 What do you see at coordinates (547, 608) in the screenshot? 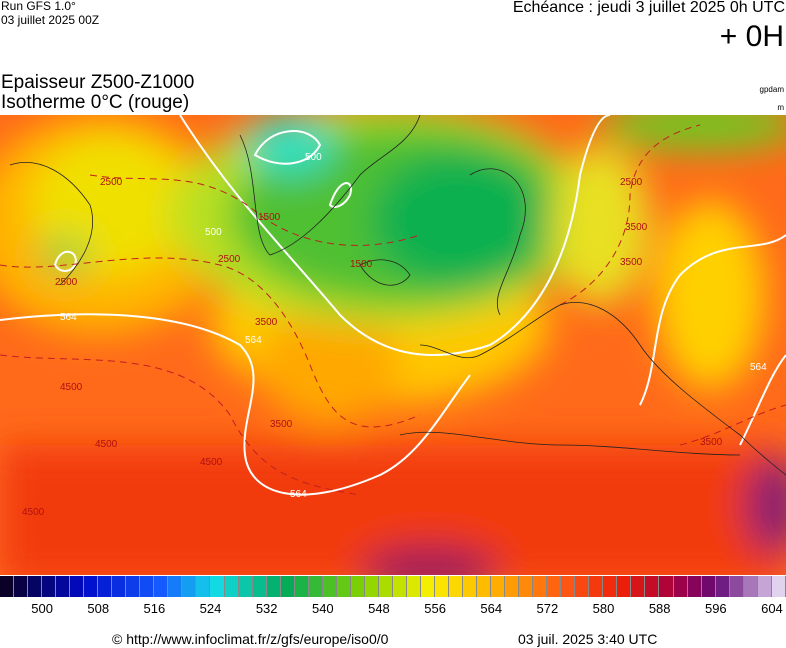
I see `colorbar-label: 572` at bounding box center [547, 608].